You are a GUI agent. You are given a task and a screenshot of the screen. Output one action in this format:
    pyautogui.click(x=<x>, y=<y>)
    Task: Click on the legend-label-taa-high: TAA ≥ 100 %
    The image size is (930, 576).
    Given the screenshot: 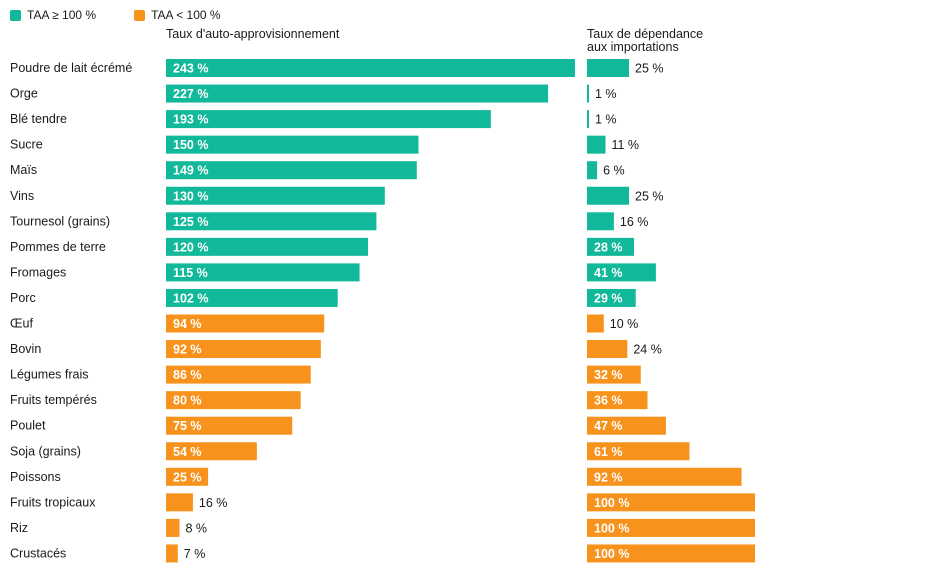 What is the action you would take?
    pyautogui.click(x=62, y=15)
    